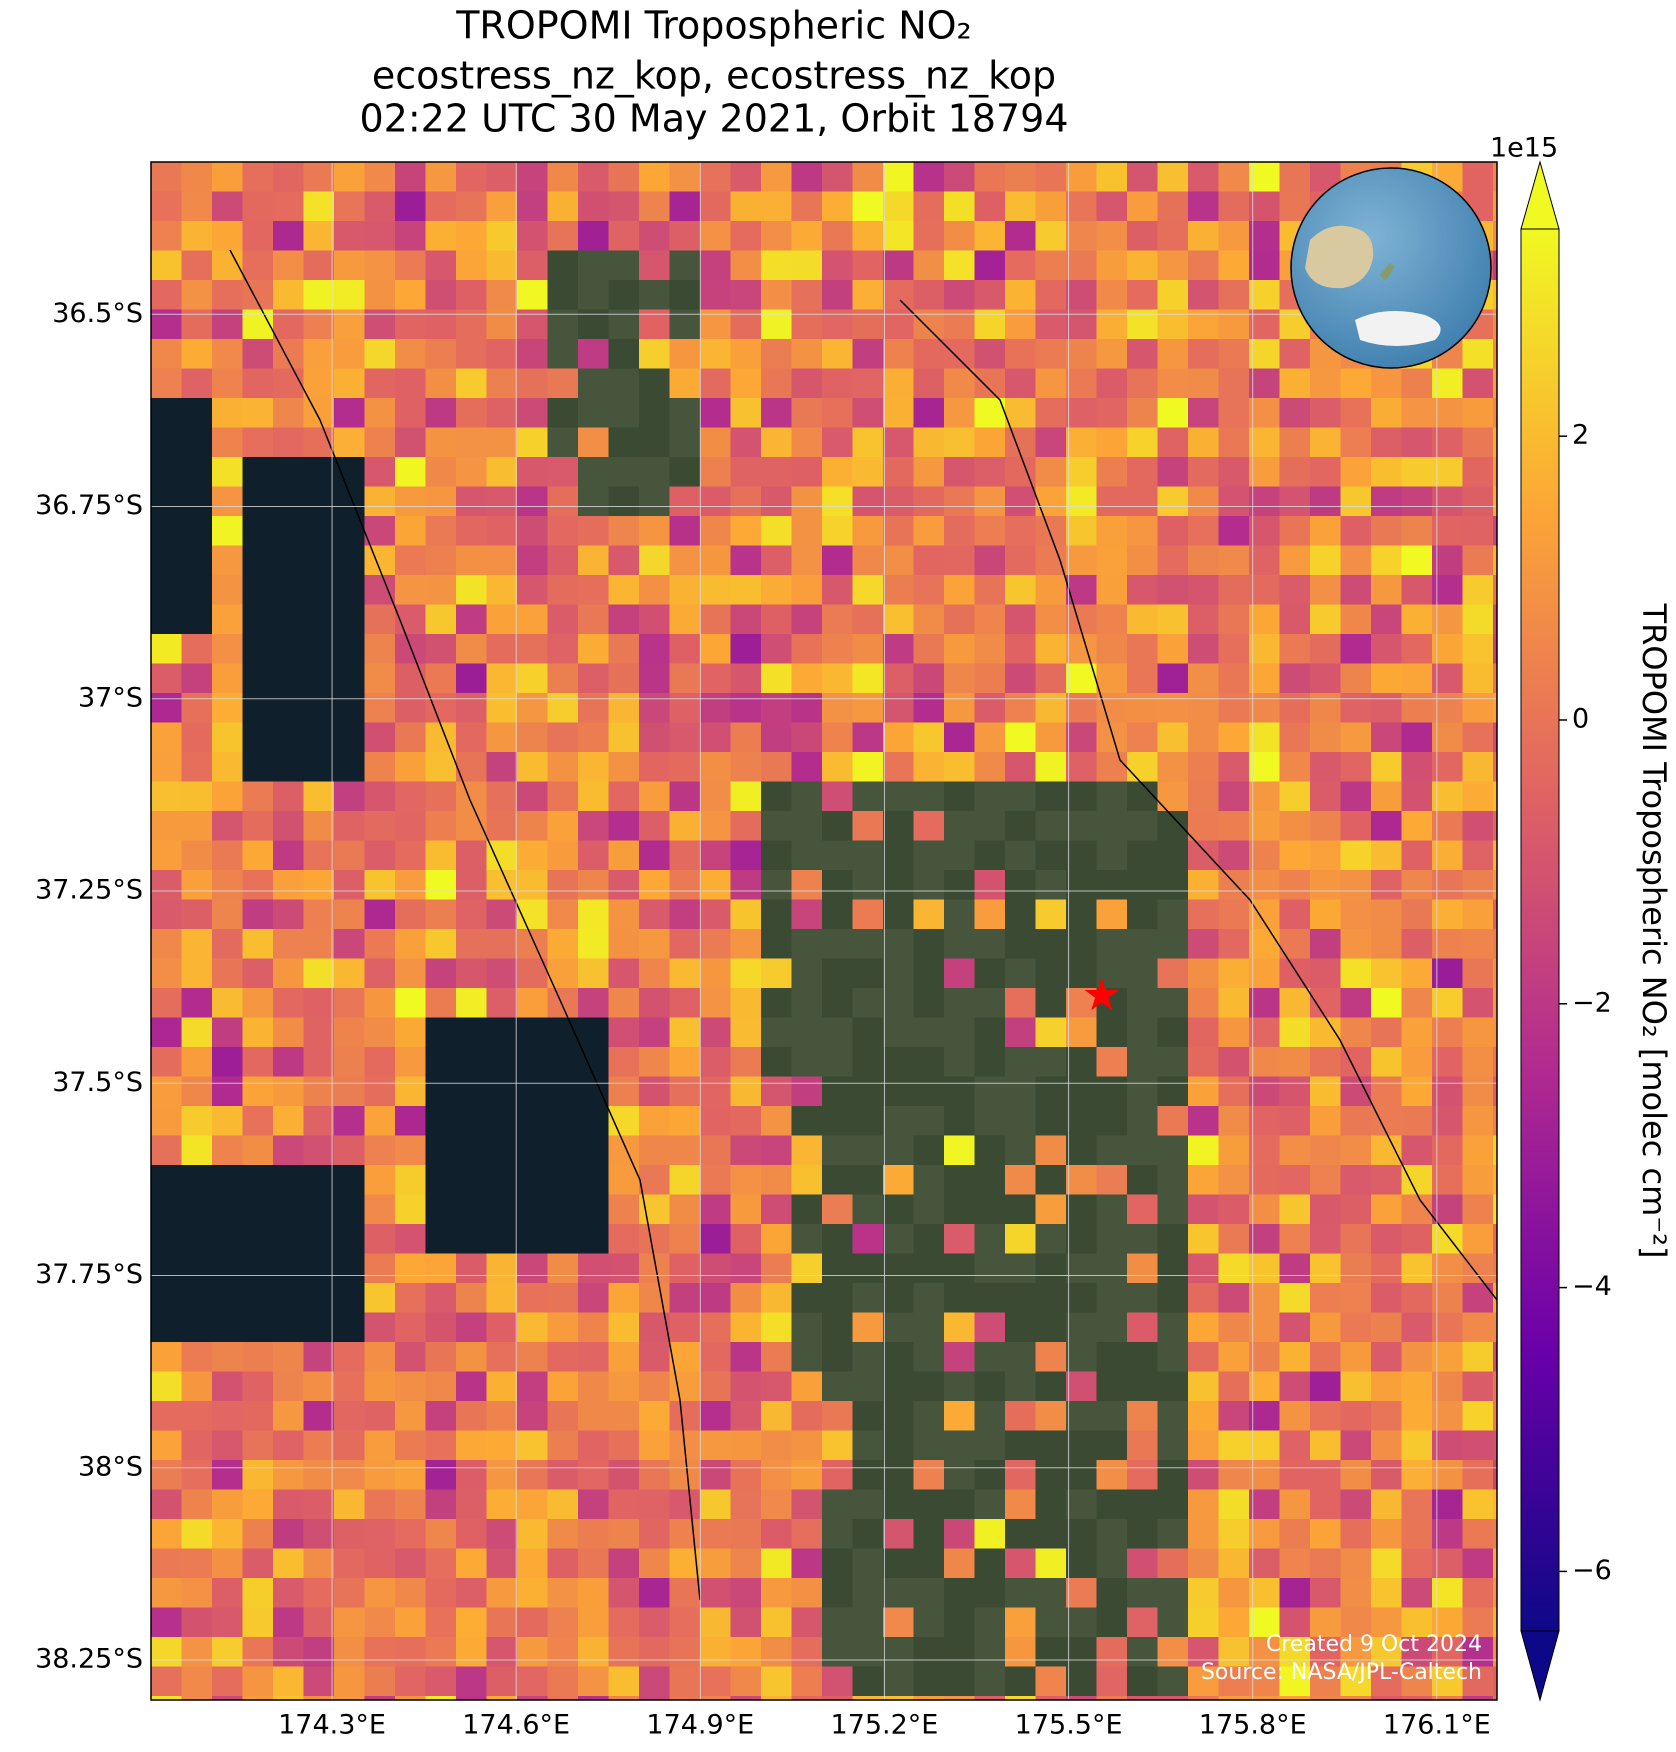 The image size is (1676, 1752). I want to click on colorbar-label: TROPOMI Tropospheric NO₂ [molec cm⁻²], so click(1654, 931).